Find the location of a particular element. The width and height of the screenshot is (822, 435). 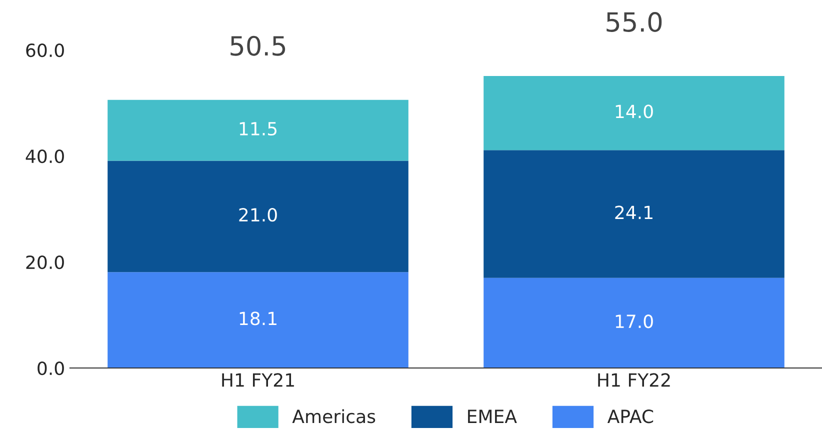

legend-label: APAC is located at coordinates (630, 417).